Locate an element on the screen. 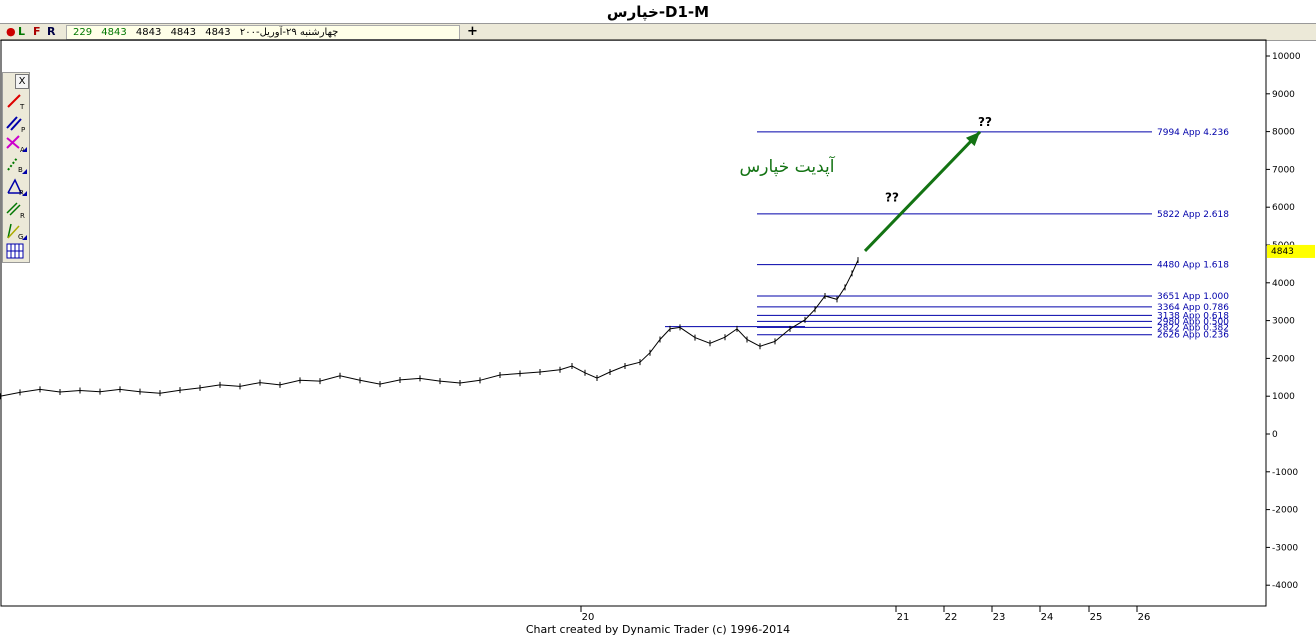 This screenshot has height=639, width=1316. r-lines-tool-icon: R is located at coordinates (16, 209).